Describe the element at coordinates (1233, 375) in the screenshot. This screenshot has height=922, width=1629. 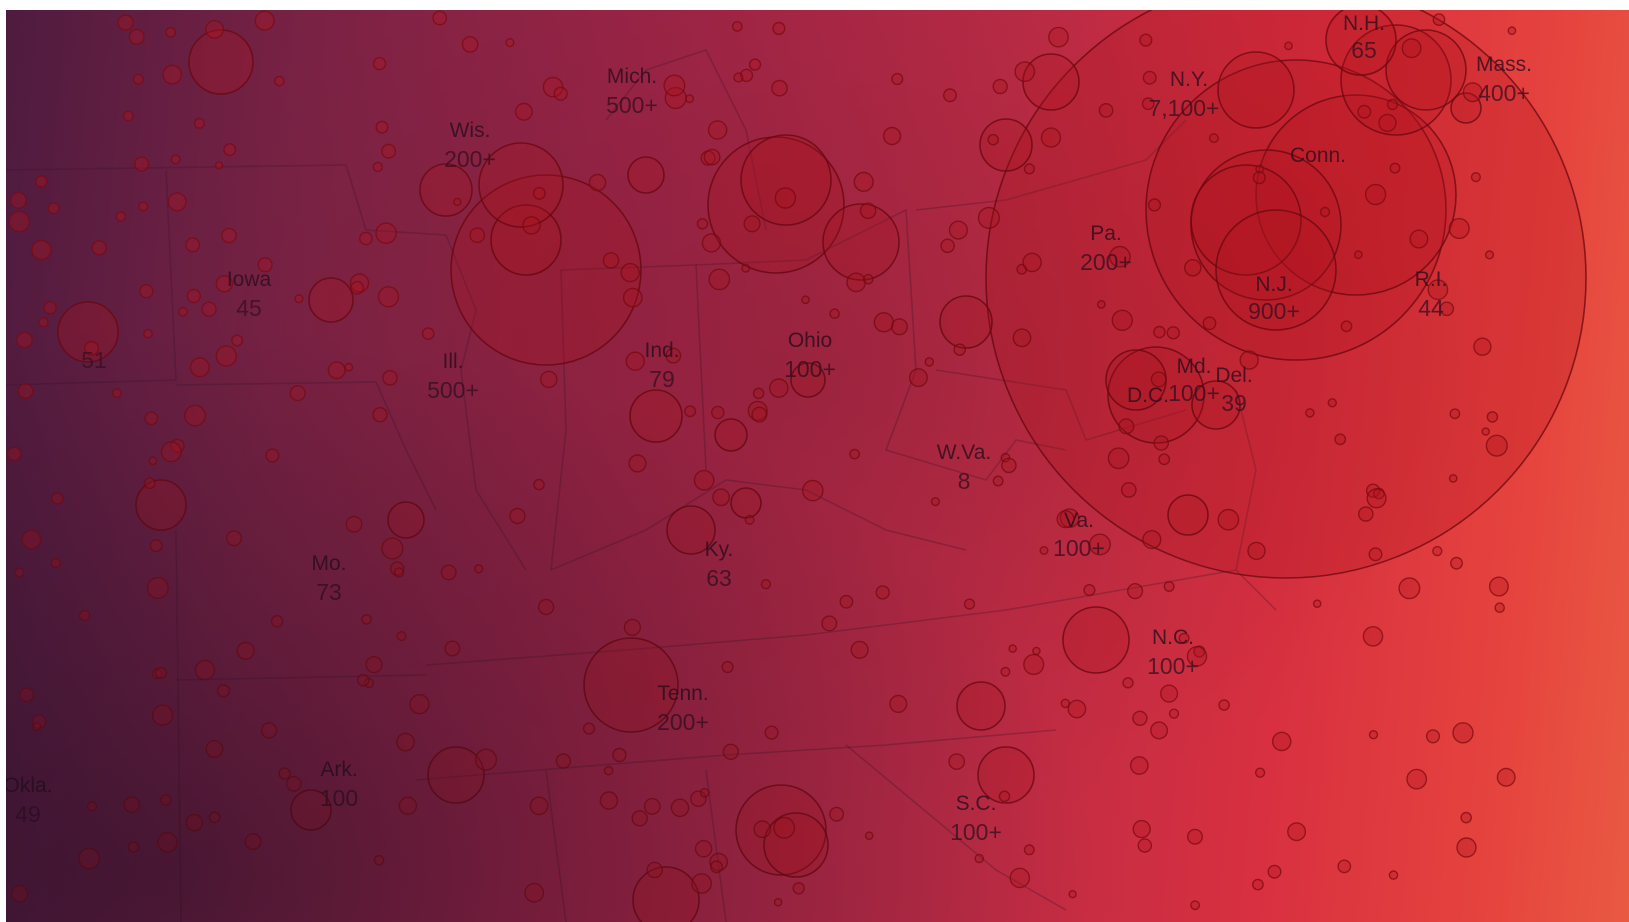
I see `state-name-del: Del.` at that location.